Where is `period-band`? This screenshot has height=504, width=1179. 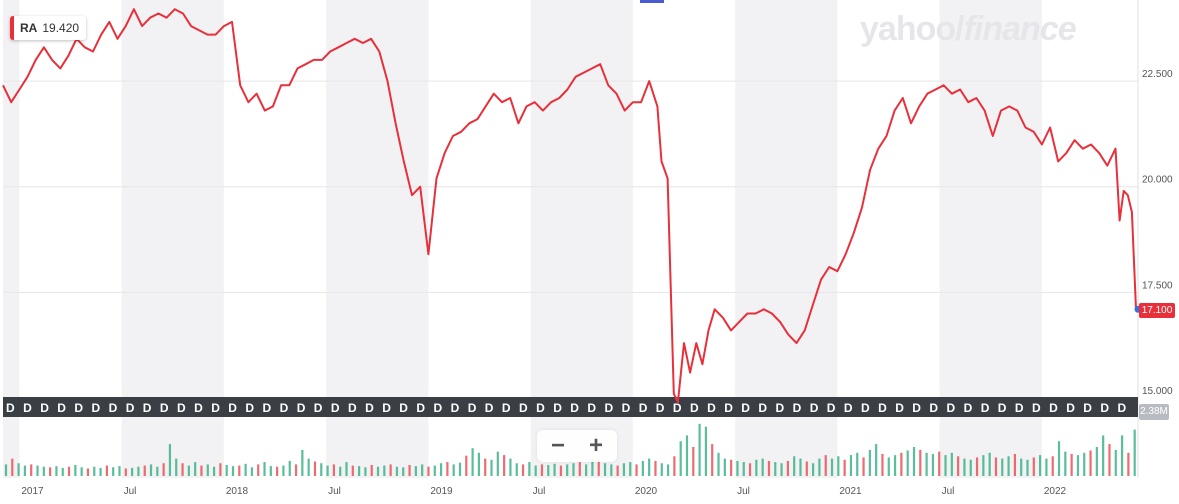 period-band is located at coordinates (11, 239).